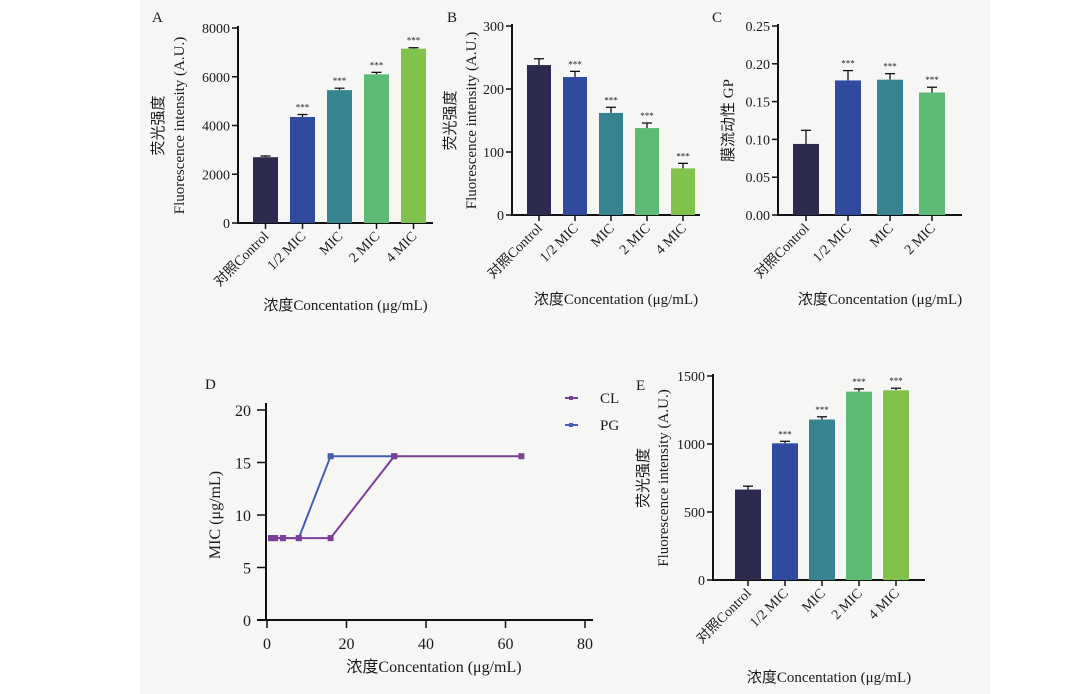 Image resolution: width=1086 pixels, height=694 pixels. I want to click on panel-label: D, so click(210, 385).